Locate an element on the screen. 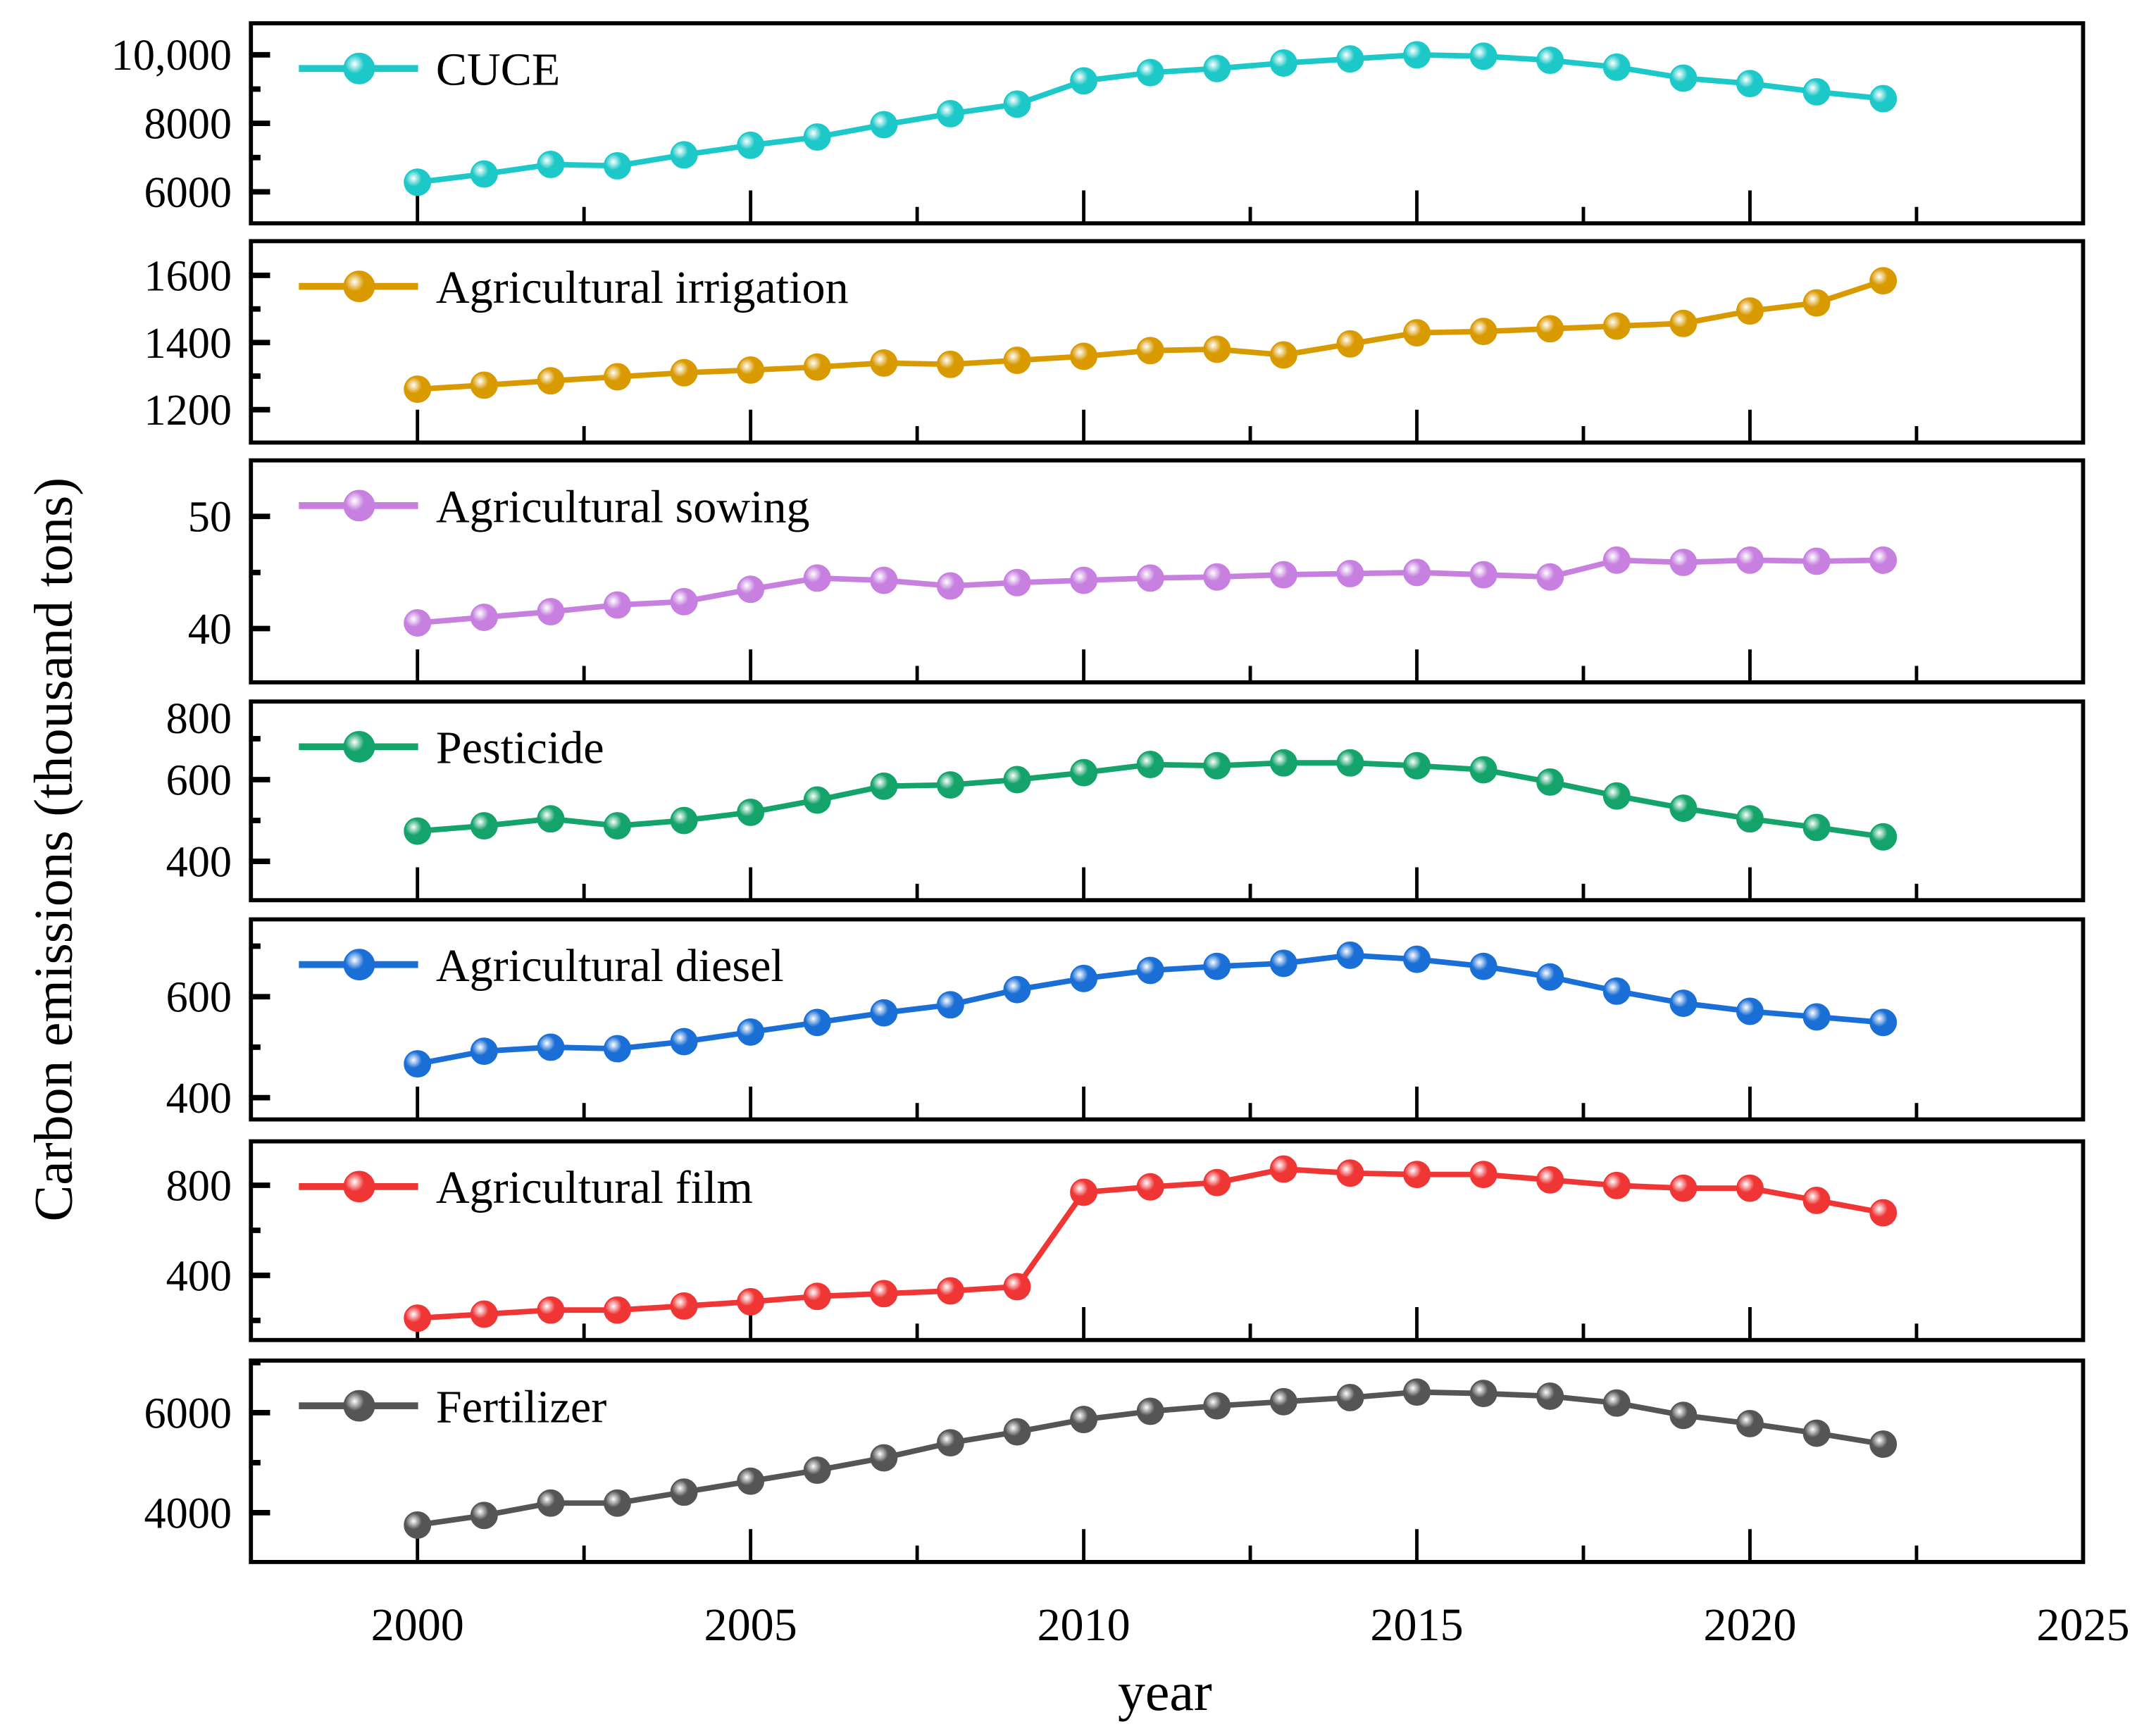  x-tick-label: 2025 is located at coordinates (2083, 1625).